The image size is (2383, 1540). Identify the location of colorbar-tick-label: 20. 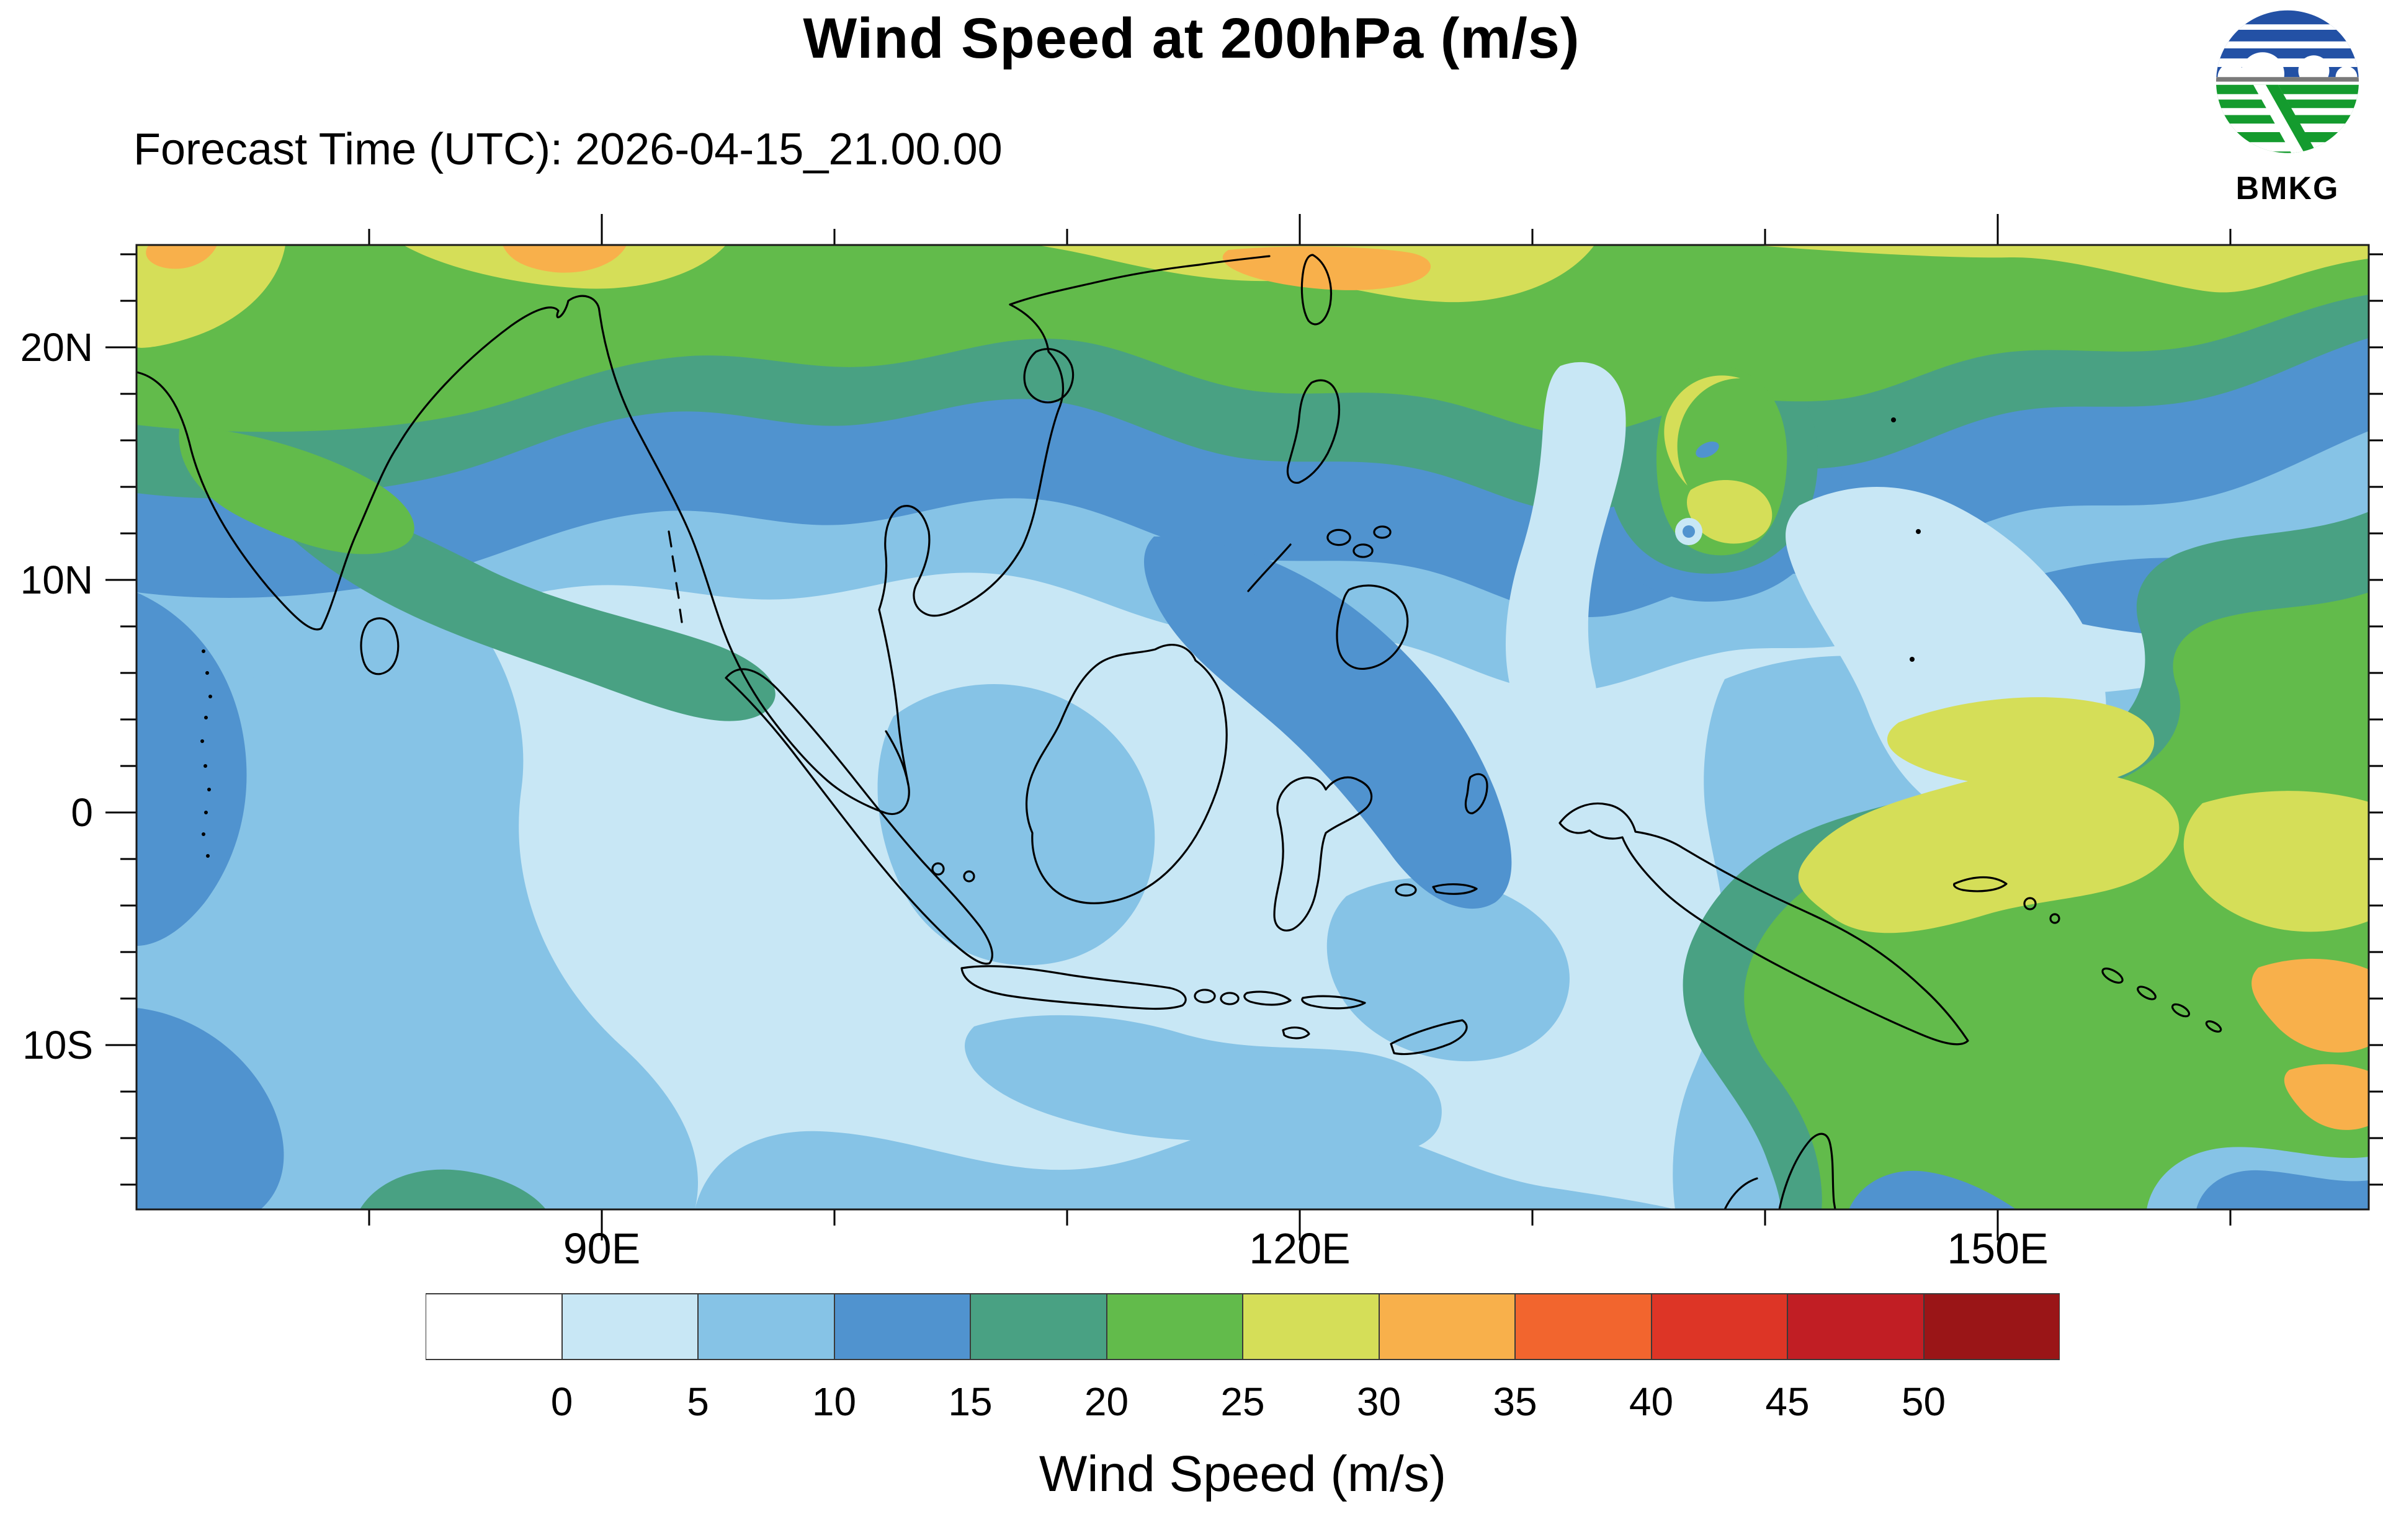
(1106, 1402).